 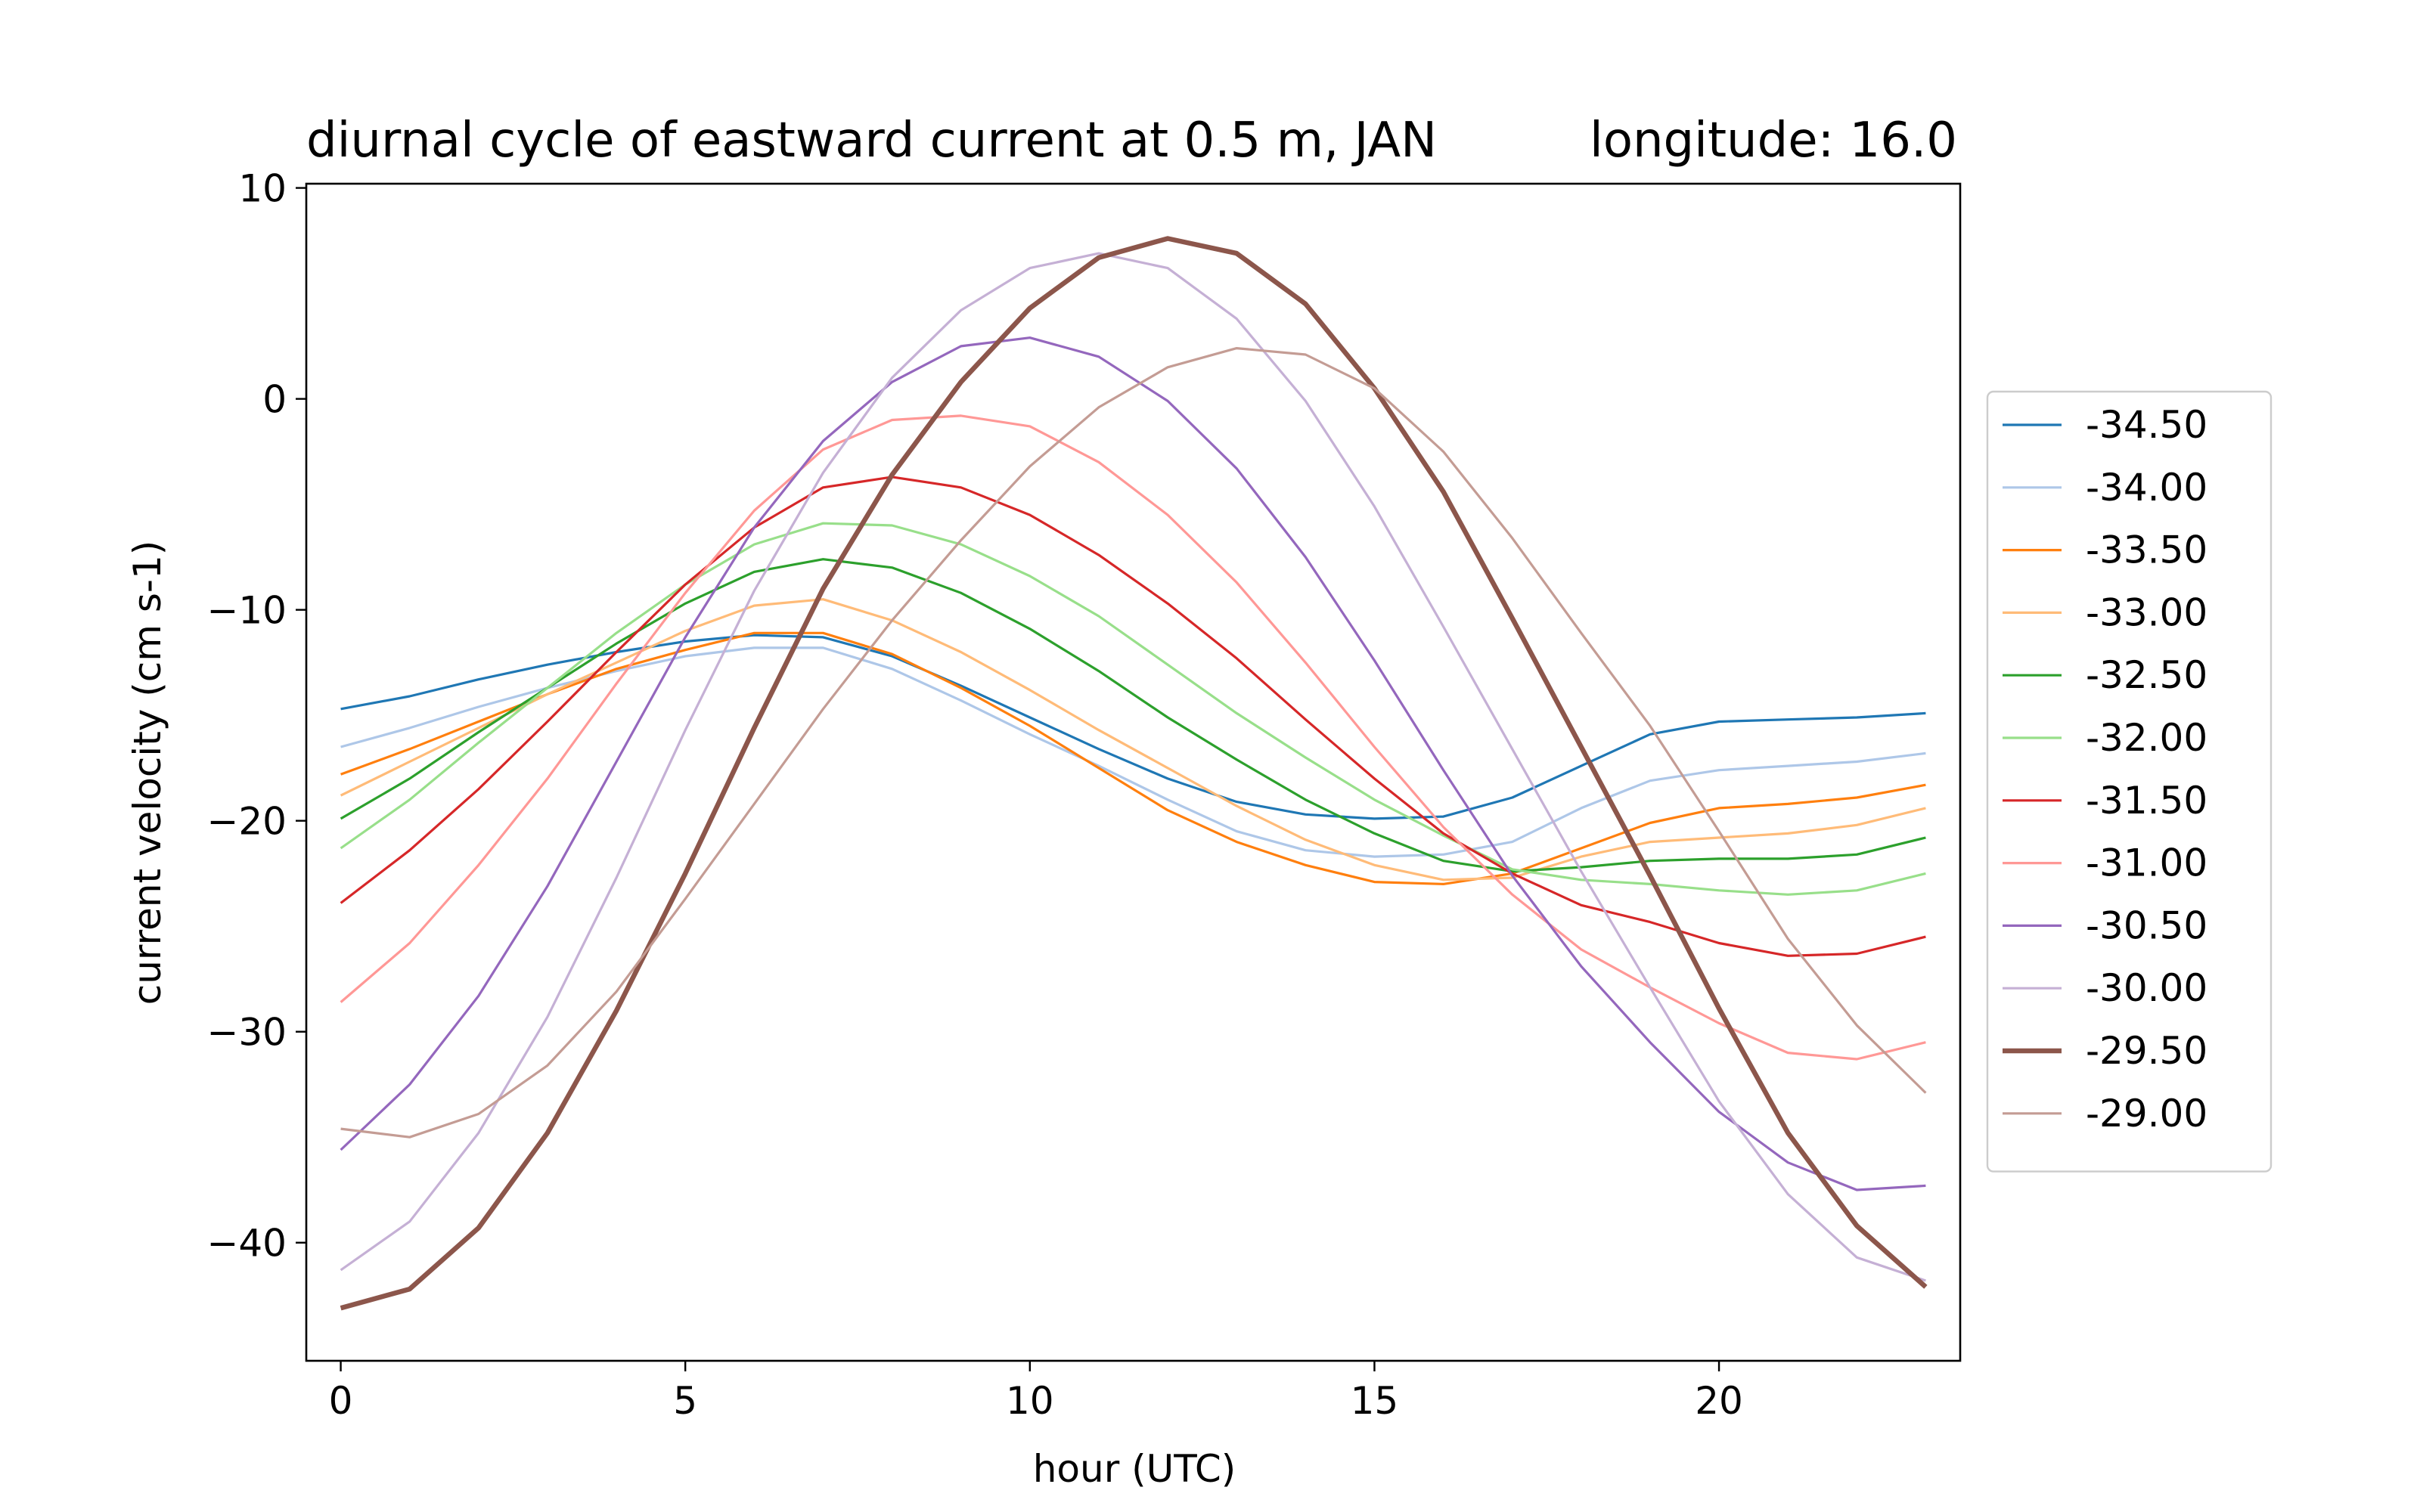 What do you see at coordinates (2146, 675) in the screenshot?
I see `legend-label: -32.50` at bounding box center [2146, 675].